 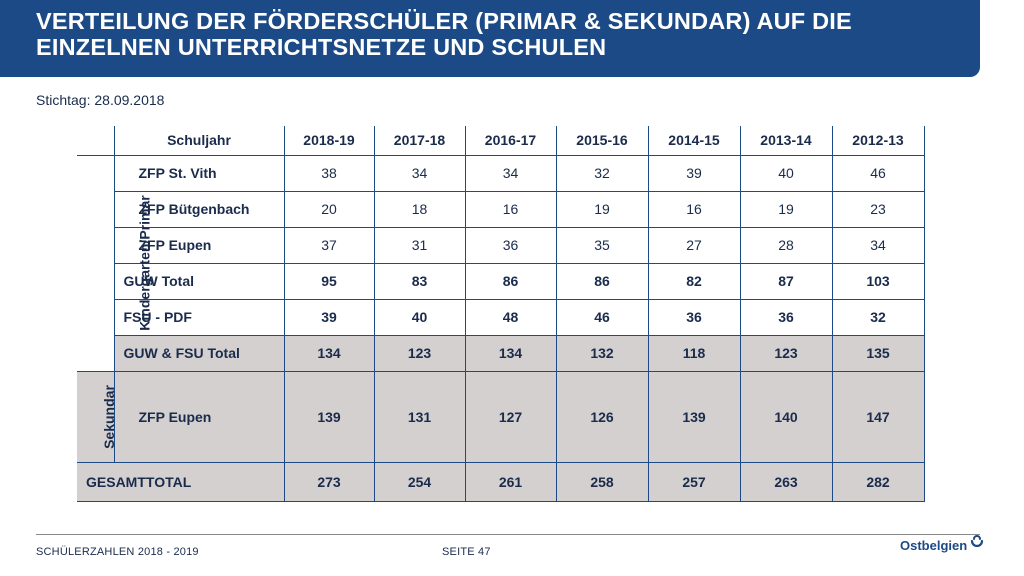 I want to click on header-year: 2016-17, so click(x=511, y=141).